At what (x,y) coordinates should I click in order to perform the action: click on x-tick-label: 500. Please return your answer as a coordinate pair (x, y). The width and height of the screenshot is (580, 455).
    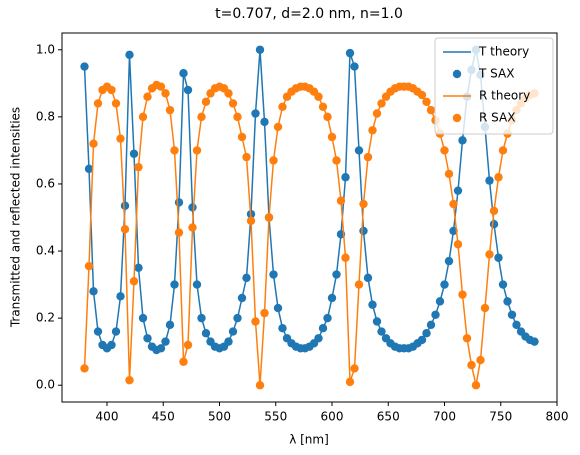
    Looking at the image, I should click on (219, 417).